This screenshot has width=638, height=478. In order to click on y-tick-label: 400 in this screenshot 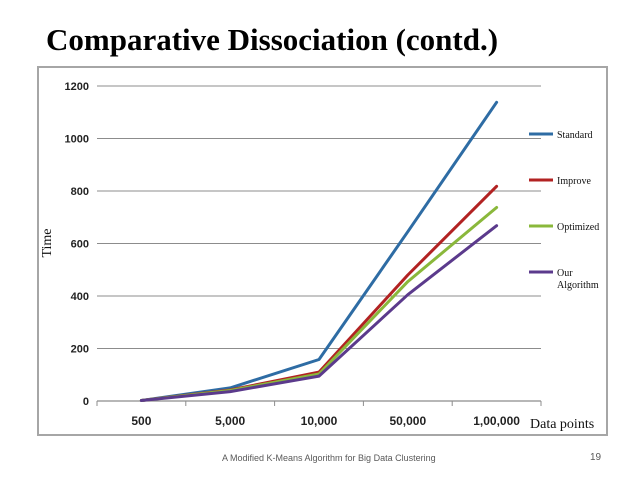, I will do `click(80, 297)`.